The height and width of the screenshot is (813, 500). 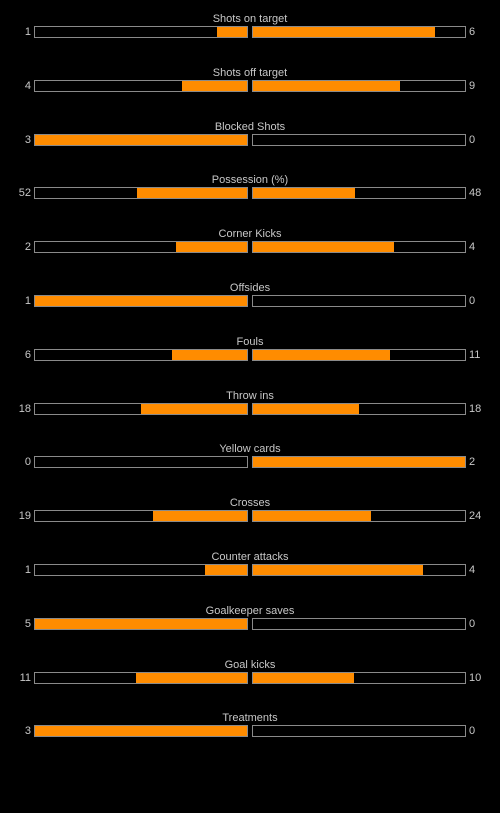 I want to click on stat-title: Corner Kicks, so click(x=250, y=234).